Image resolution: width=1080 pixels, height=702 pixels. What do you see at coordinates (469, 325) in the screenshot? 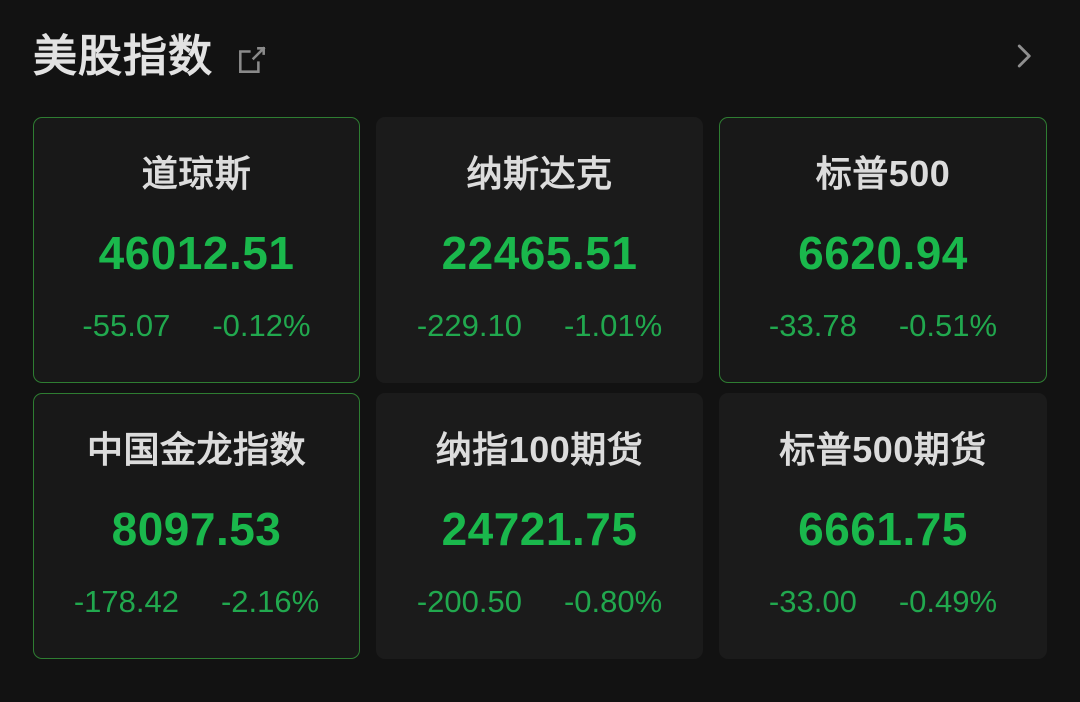
I see `index-change: -229.10` at bounding box center [469, 325].